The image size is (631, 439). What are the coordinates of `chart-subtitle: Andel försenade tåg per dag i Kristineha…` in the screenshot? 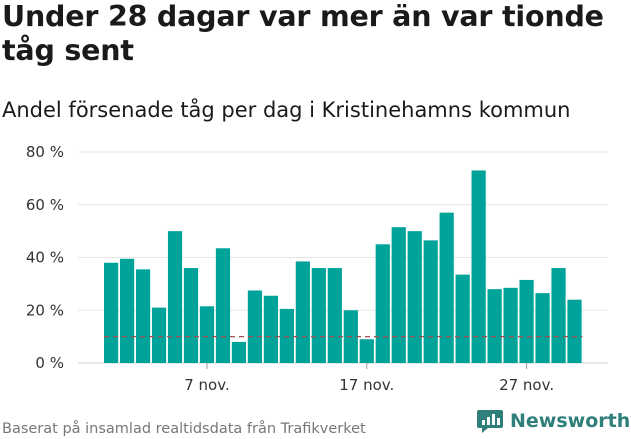 It's located at (286, 110).